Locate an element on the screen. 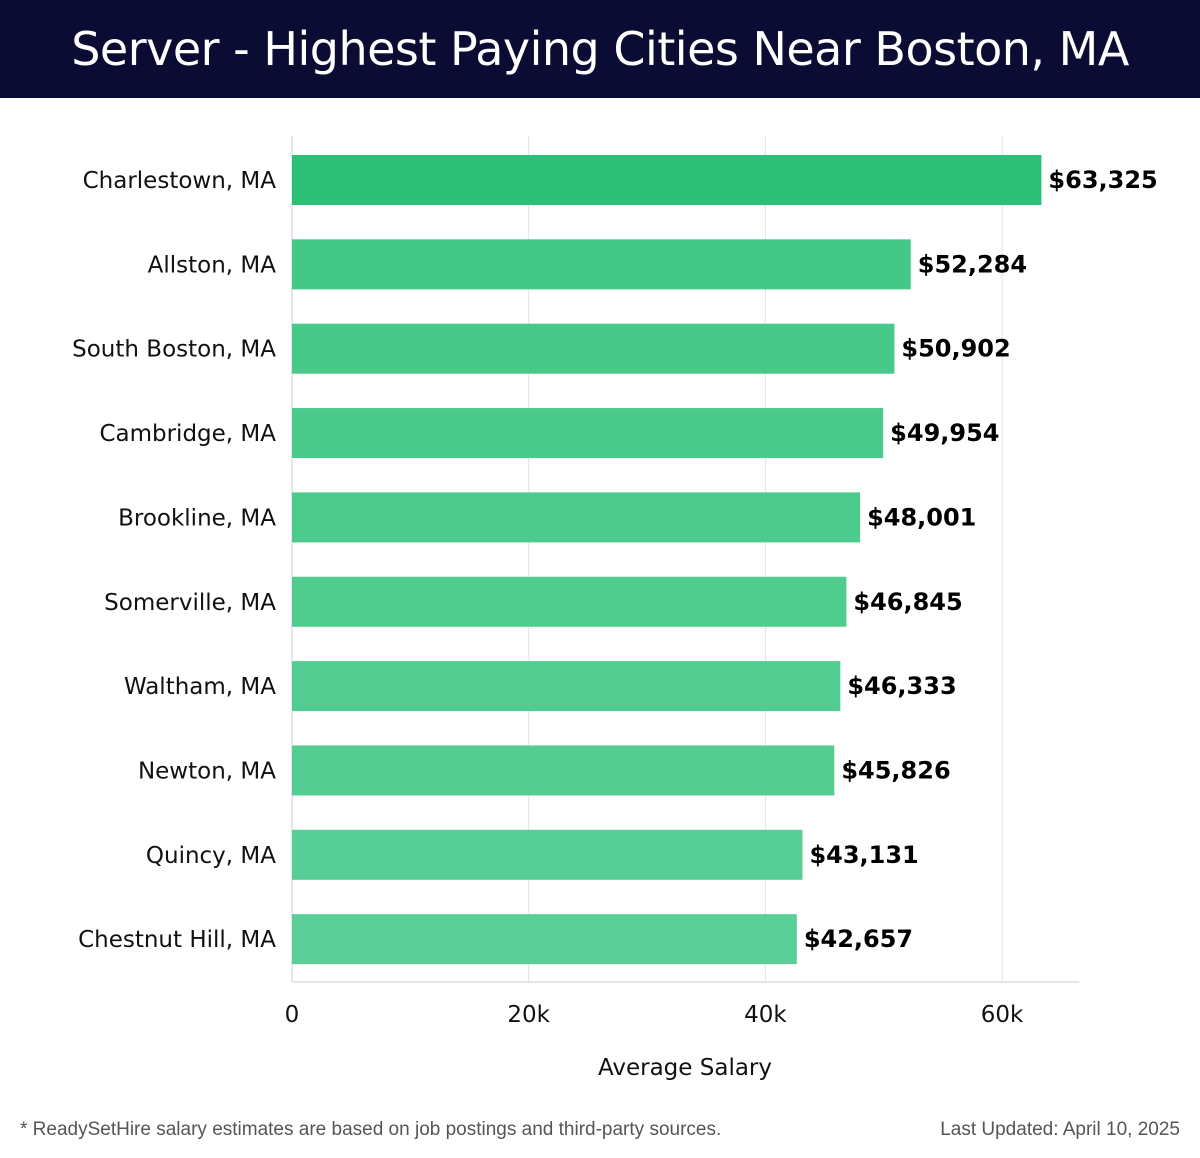 This screenshot has width=1200, height=1158. value-label: $48,001 is located at coordinates (921, 517).